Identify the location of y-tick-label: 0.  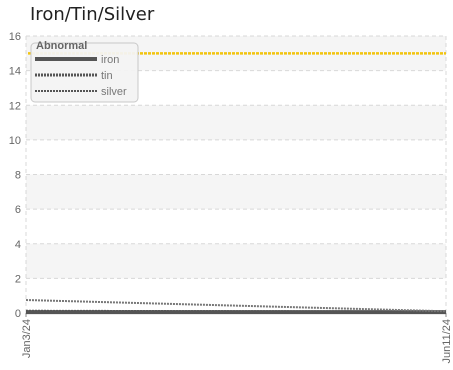
(18, 314).